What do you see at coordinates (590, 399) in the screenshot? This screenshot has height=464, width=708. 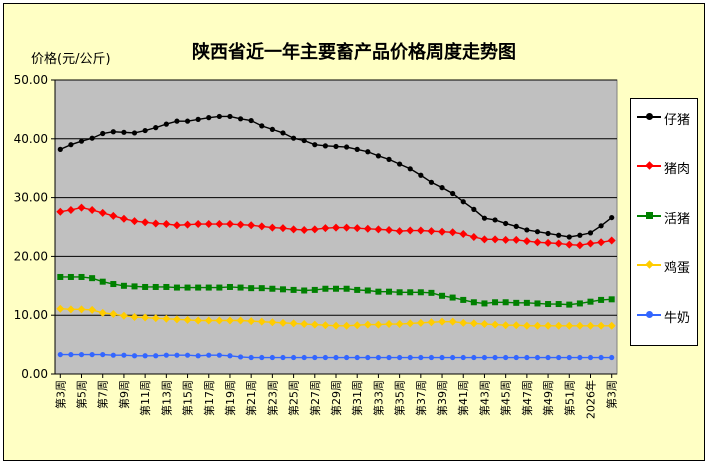 I see `x-tick-label: 2026年` at bounding box center [590, 399].